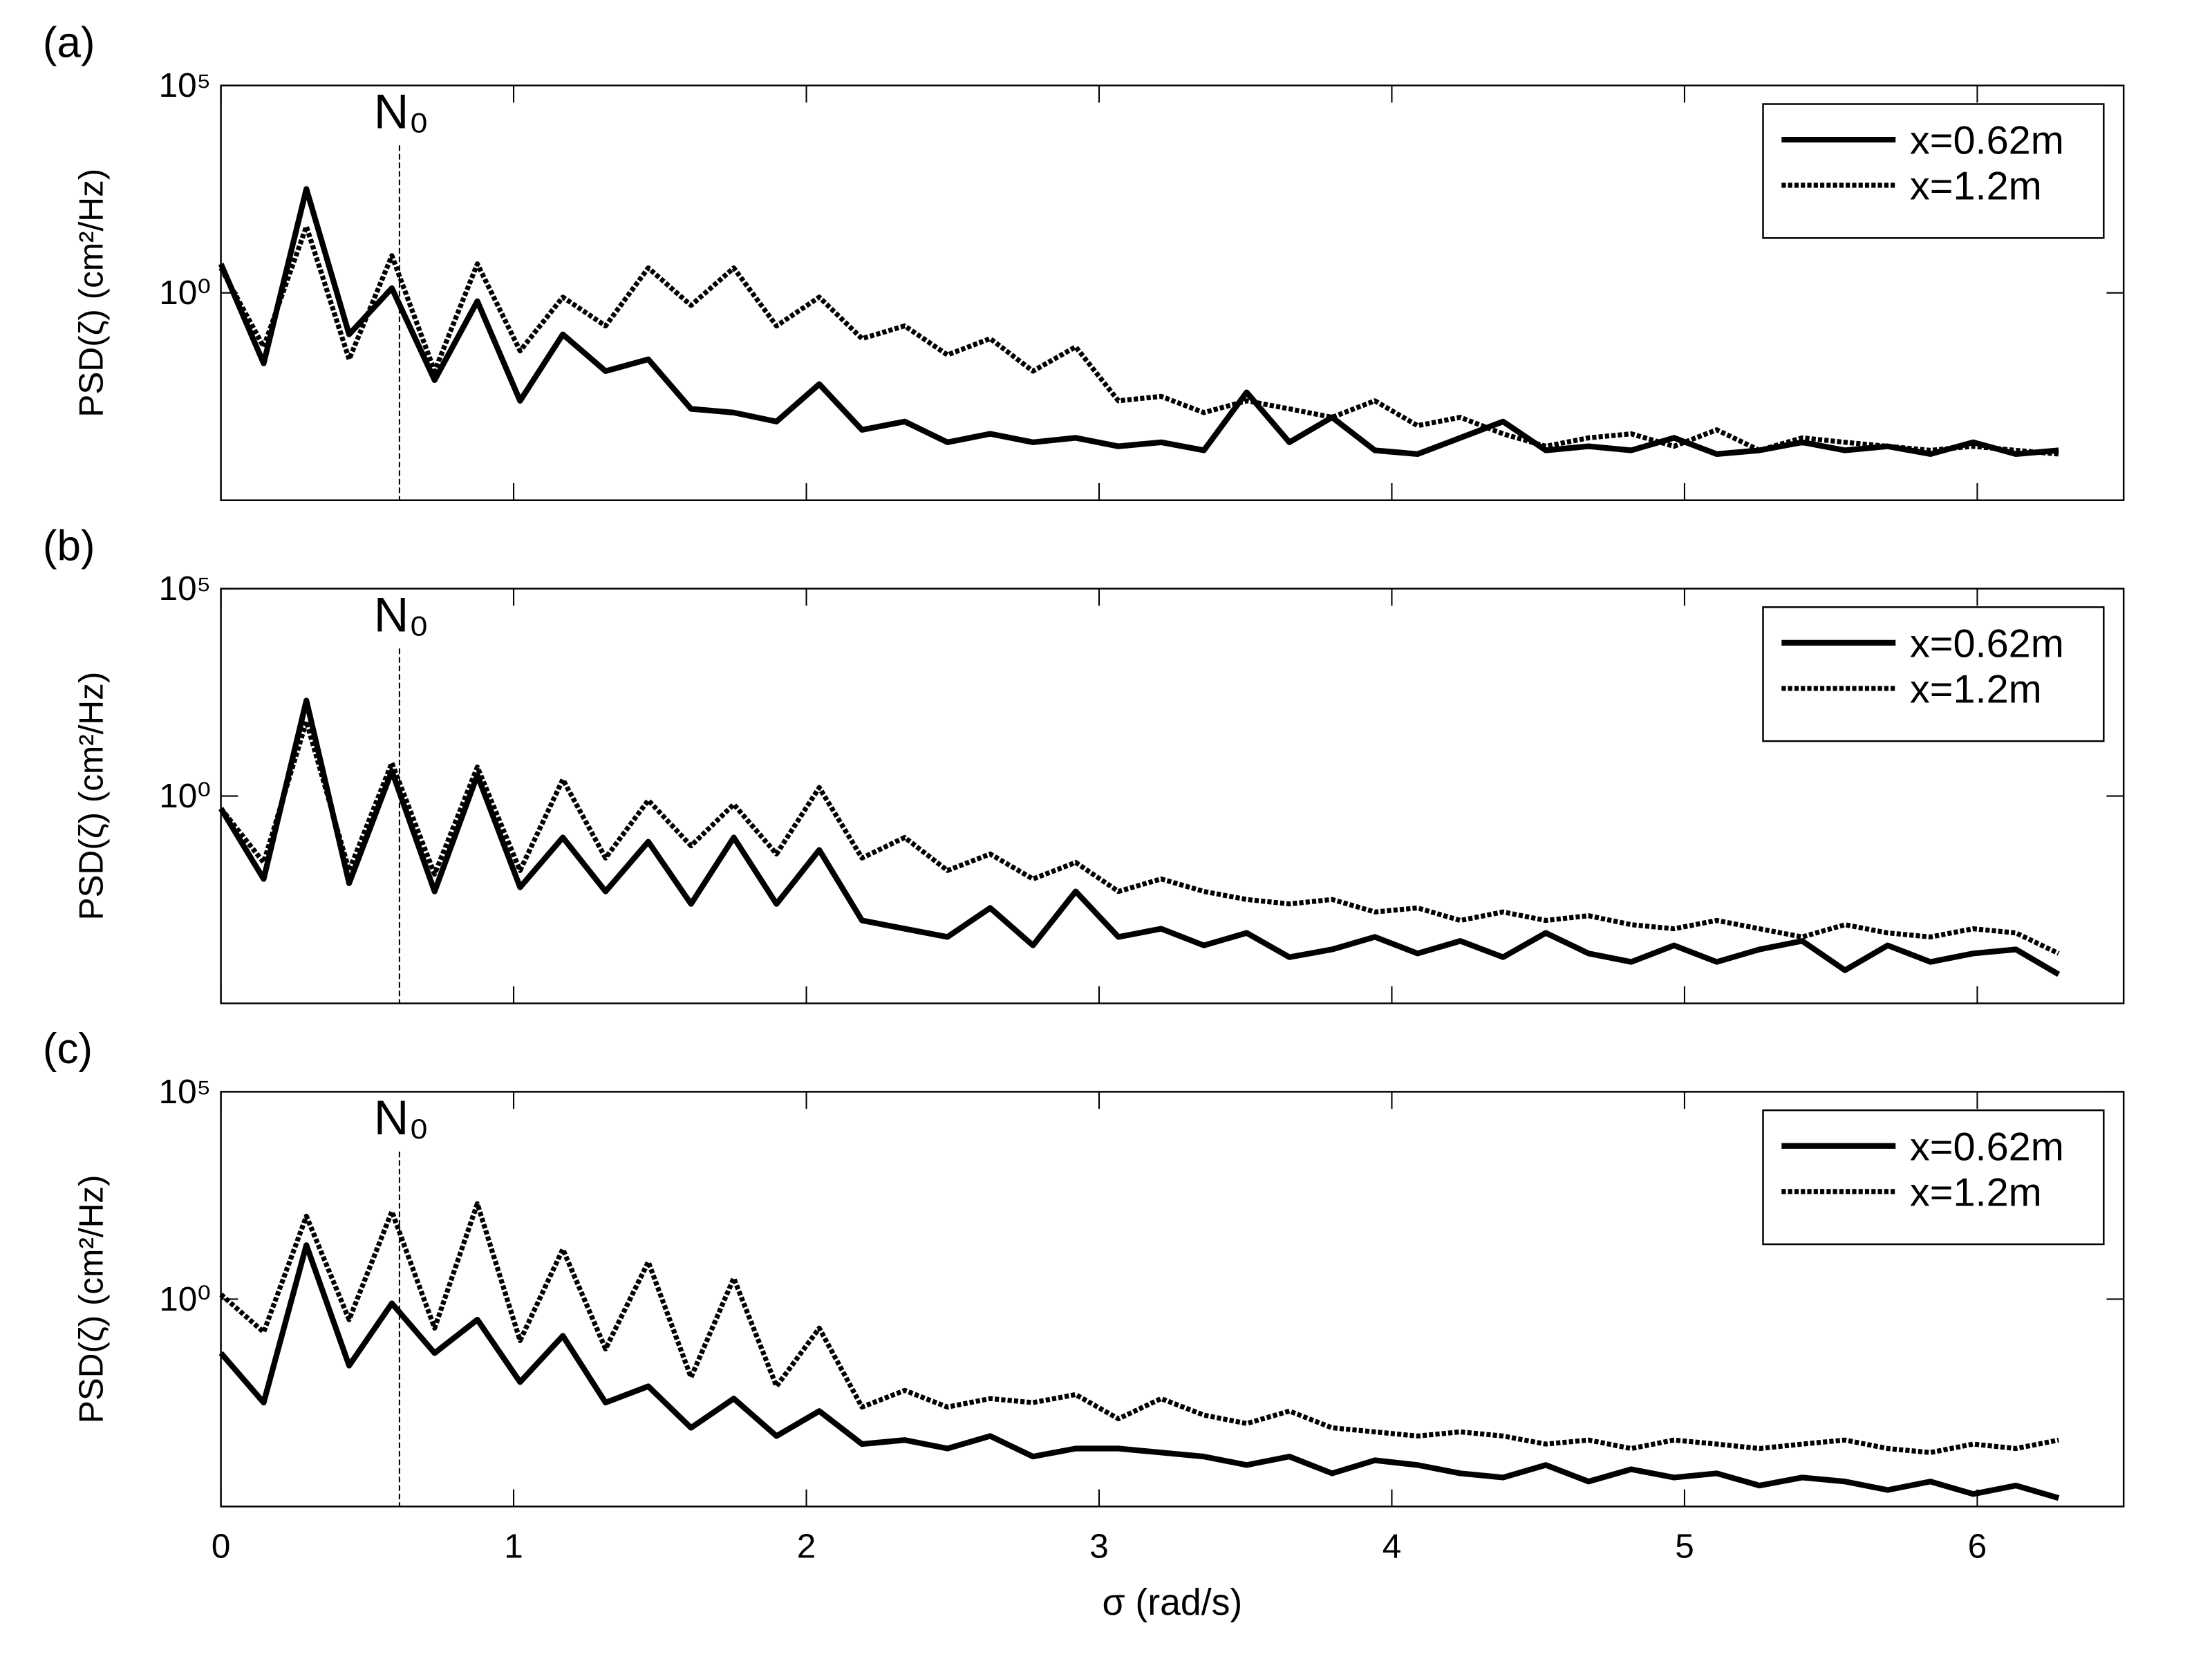 The height and width of the screenshot is (1659, 2212). Describe the element at coordinates (68, 1049) in the screenshot. I see `panel-label: (c)` at that location.